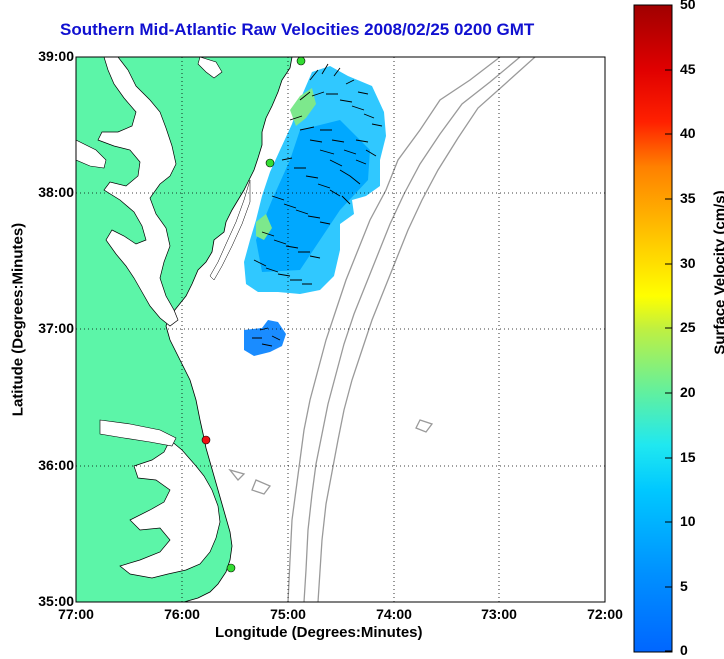 This screenshot has width=724, height=659. What do you see at coordinates (319, 632) in the screenshot?
I see `x-axis-label: Longitude (Degrees:Minutes)` at bounding box center [319, 632].